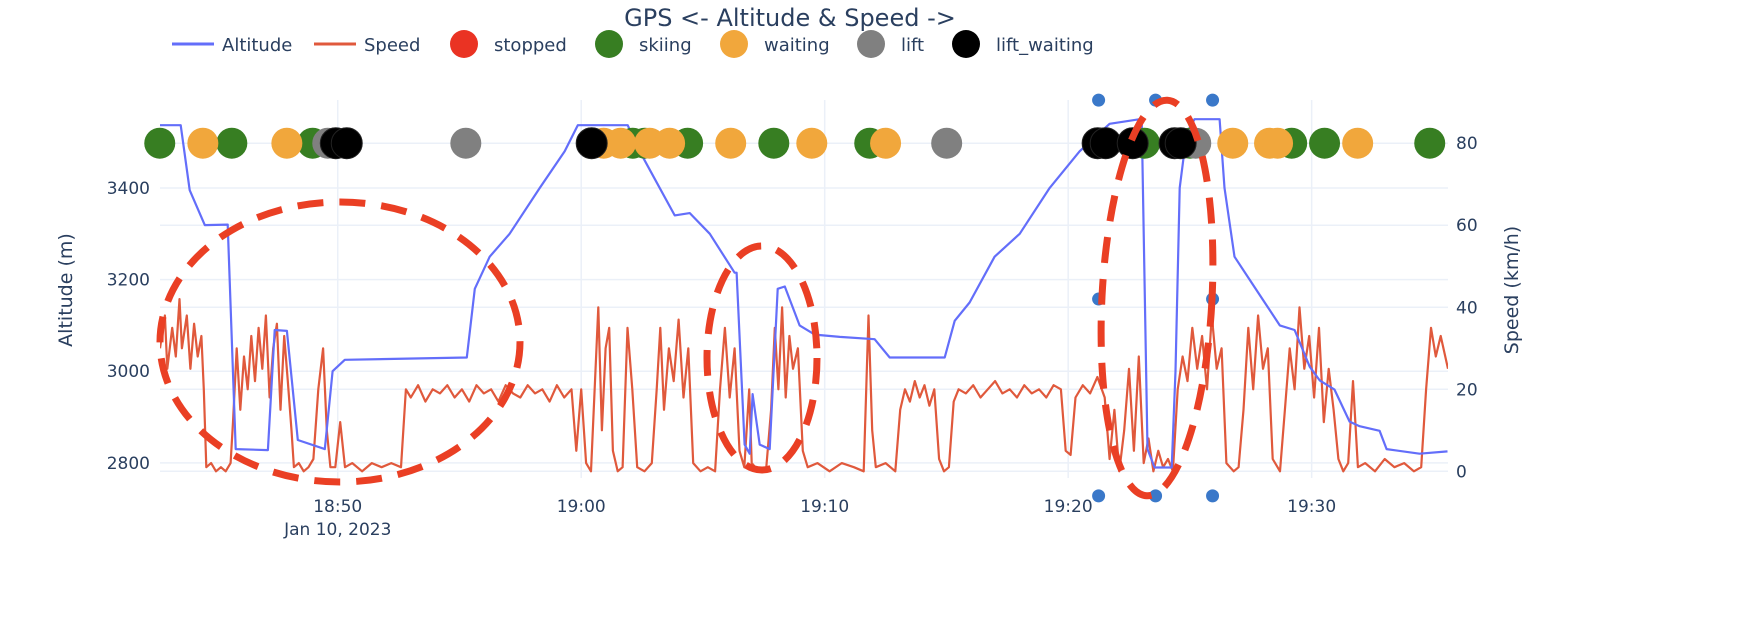  Describe the element at coordinates (464, 44) in the screenshot. I see `legend-stopped-marker-swatch` at that location.